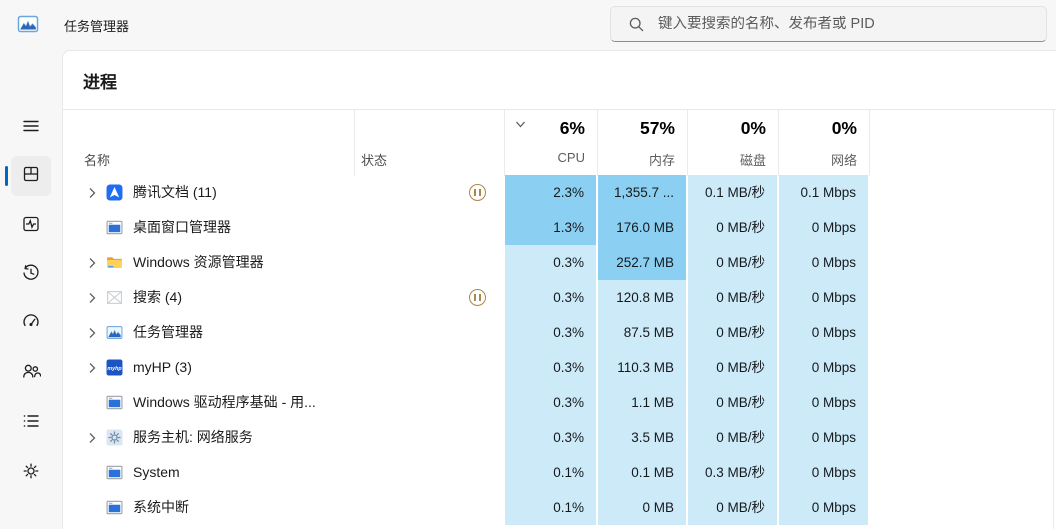 This screenshot has width=1056, height=529. What do you see at coordinates (182, 227) in the screenshot?
I see `process-name: 桌面窗口管理器` at bounding box center [182, 227].